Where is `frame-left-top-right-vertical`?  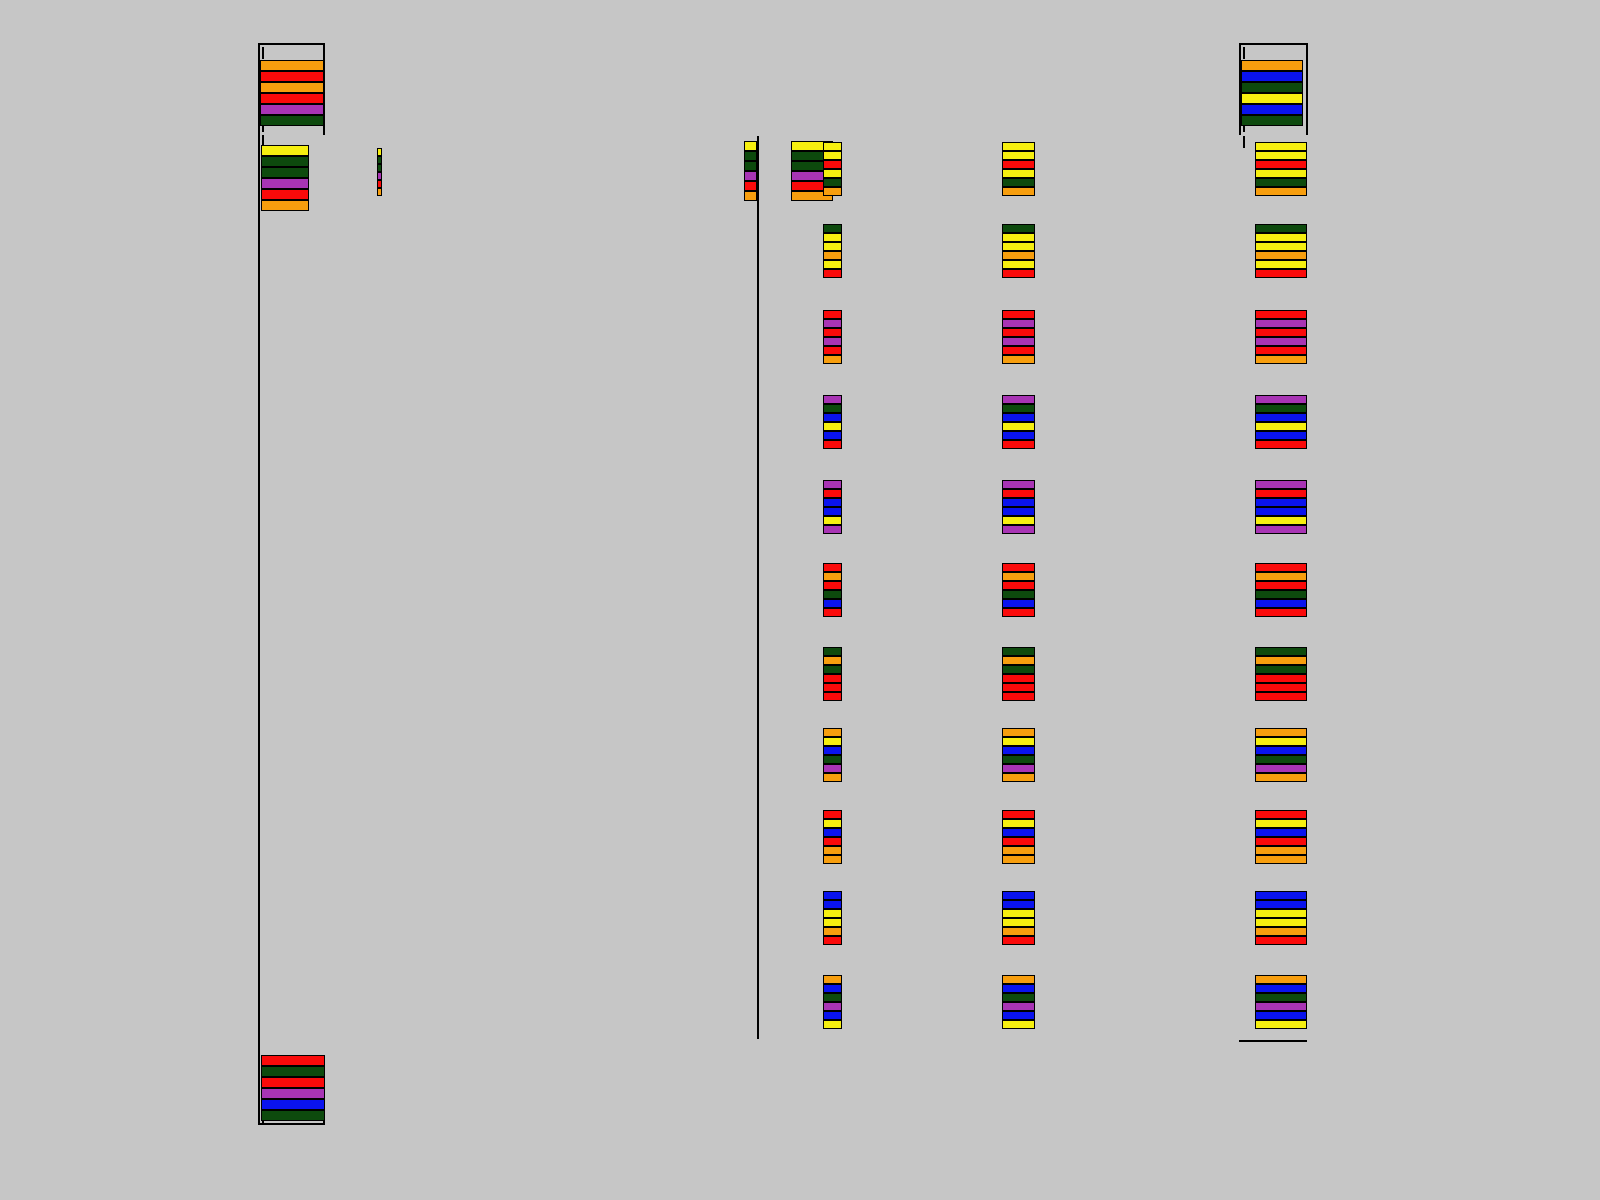
frame-left-top-right-vertical is located at coordinates (324, 89).